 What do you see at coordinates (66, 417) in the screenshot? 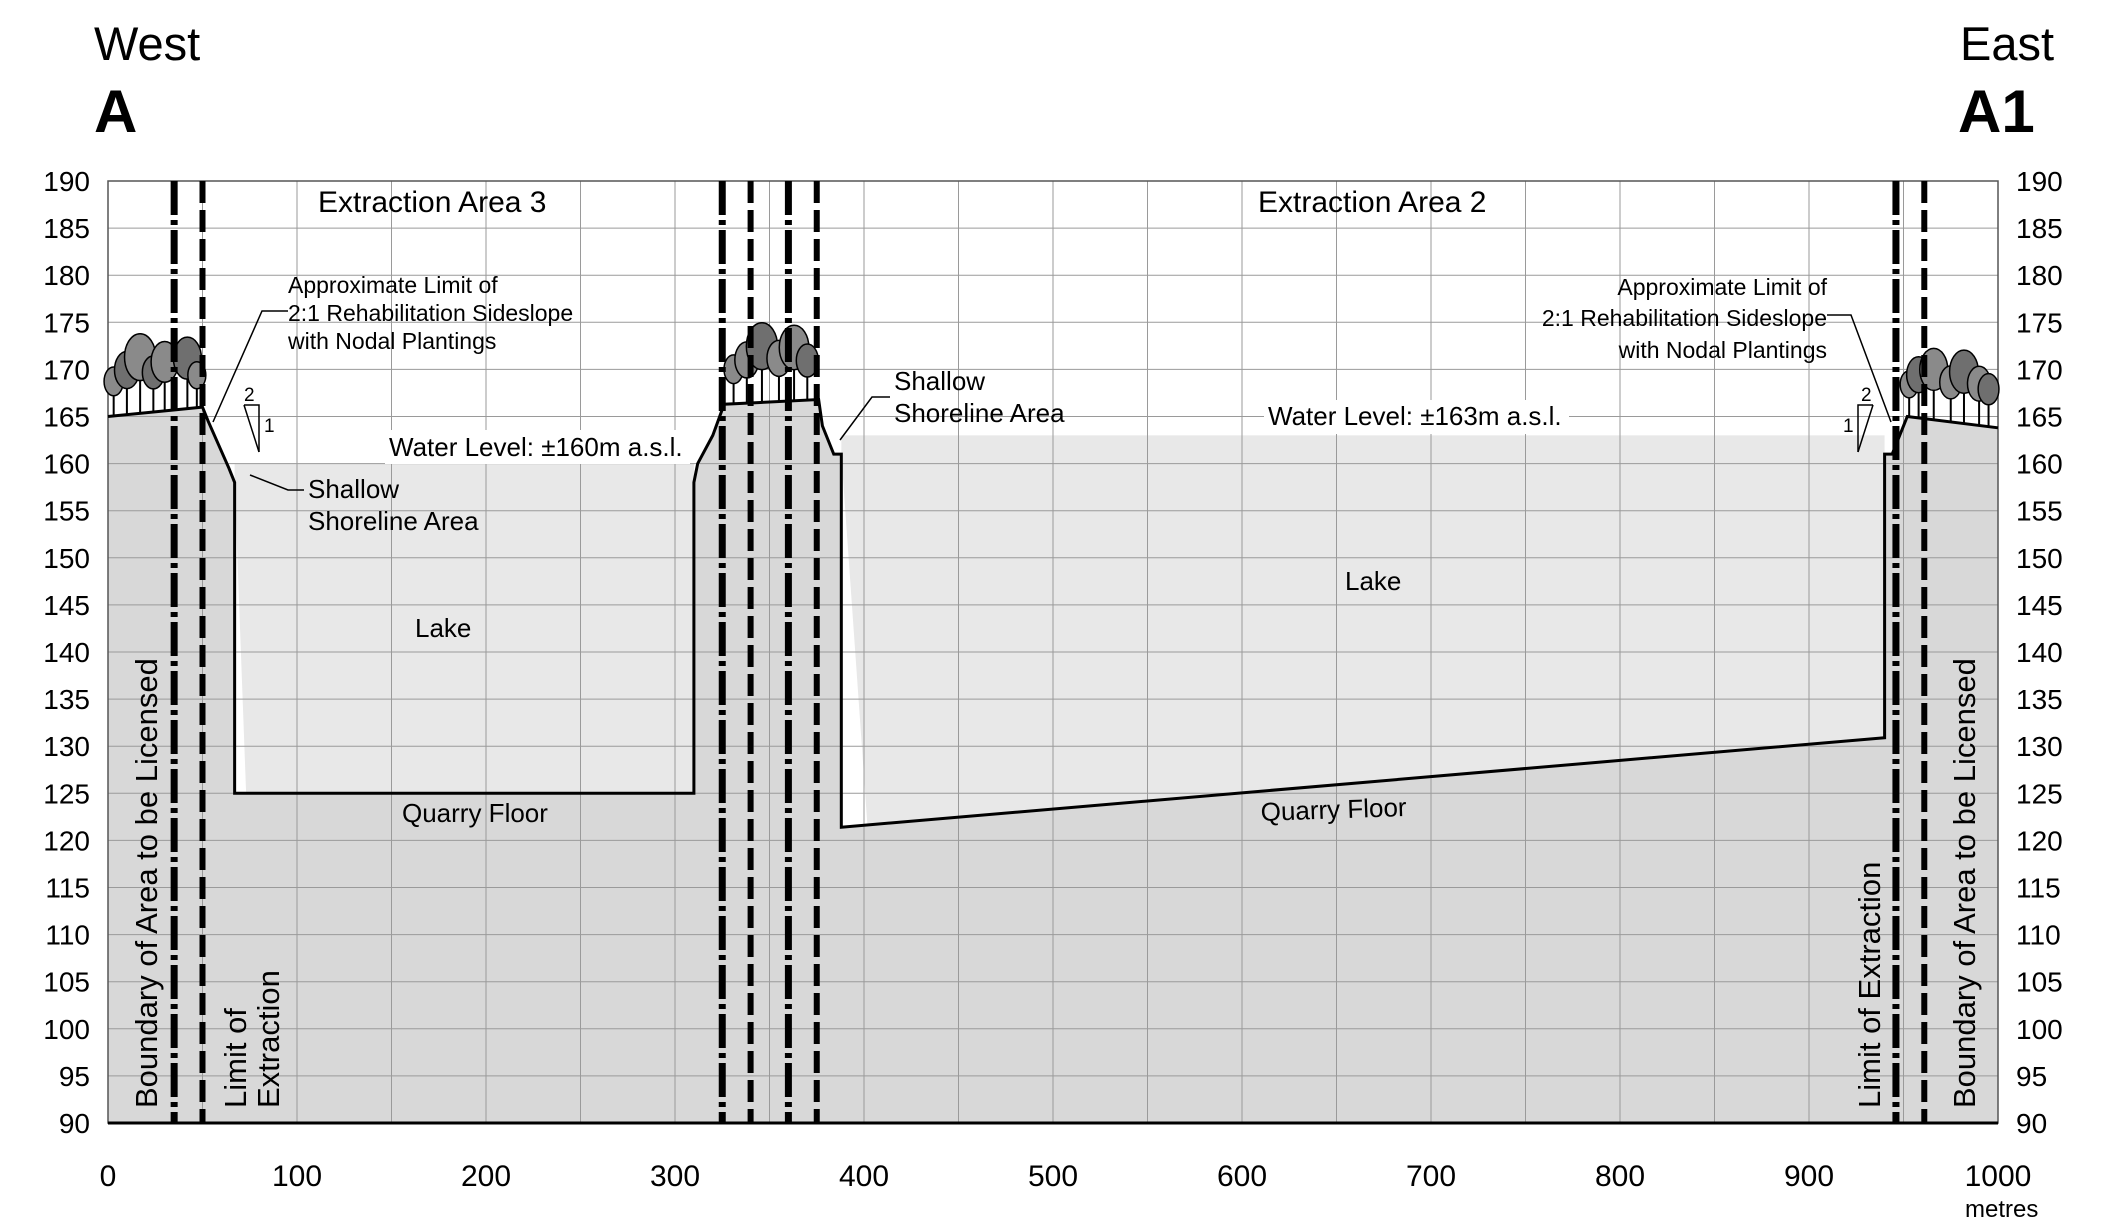
I see `y-tick-label-left: 165` at bounding box center [66, 417].